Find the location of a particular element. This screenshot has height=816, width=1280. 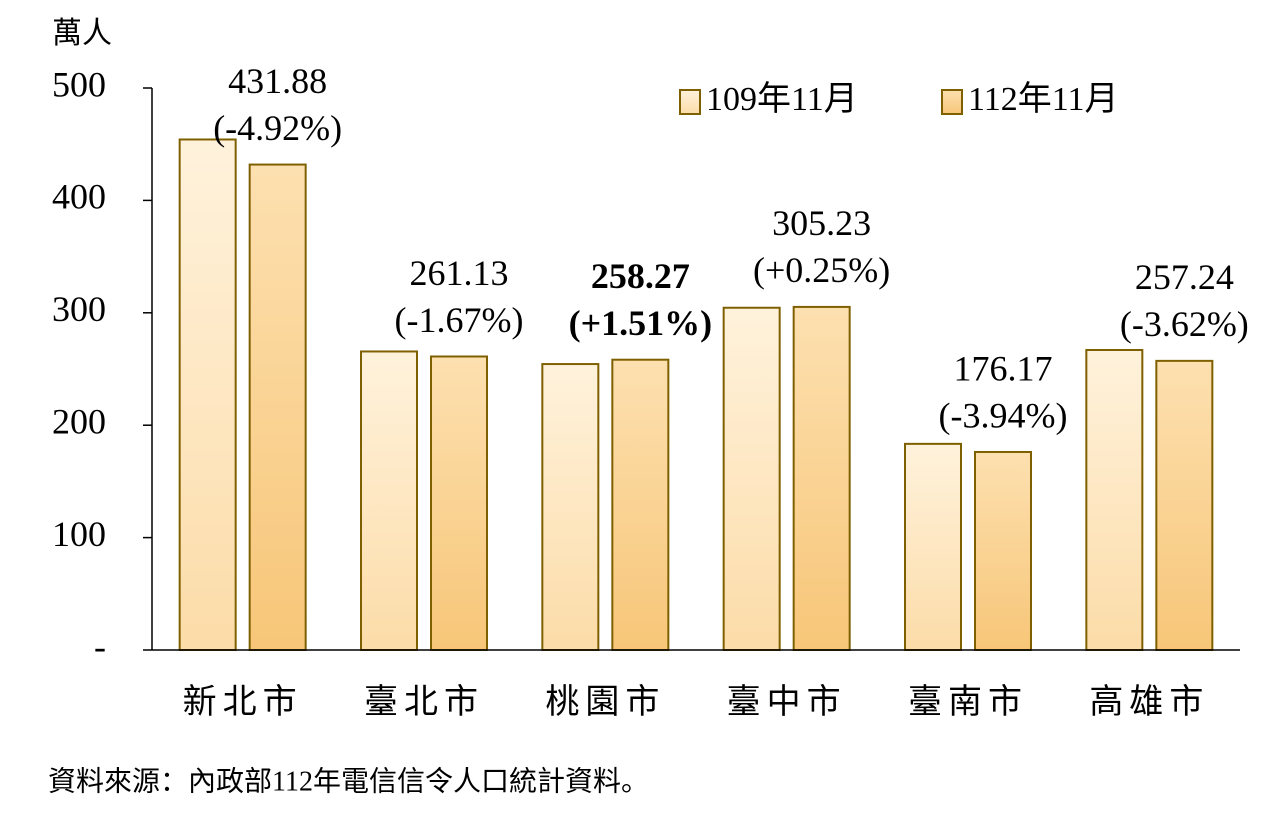

x-tick-label: 高雄市 is located at coordinates (1149, 702).